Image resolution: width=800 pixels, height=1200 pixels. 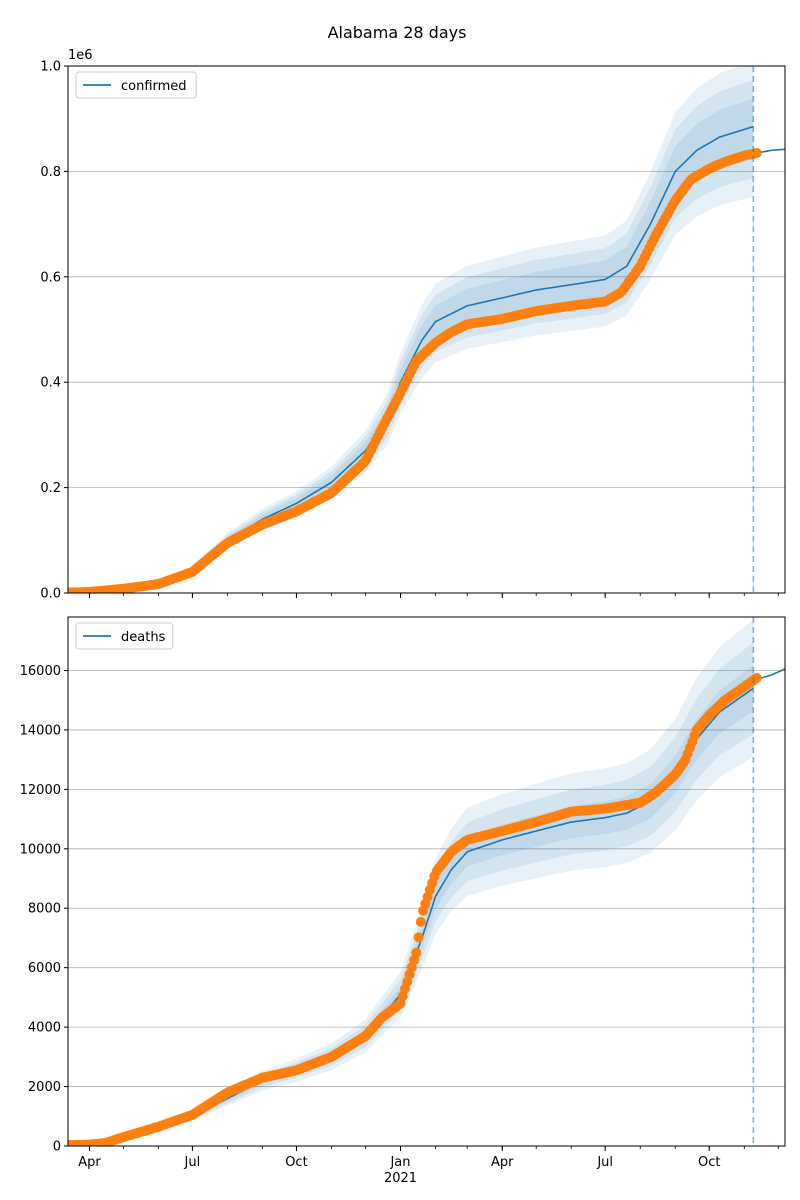 I want to click on y-tick-label: 8000, so click(x=44, y=909).